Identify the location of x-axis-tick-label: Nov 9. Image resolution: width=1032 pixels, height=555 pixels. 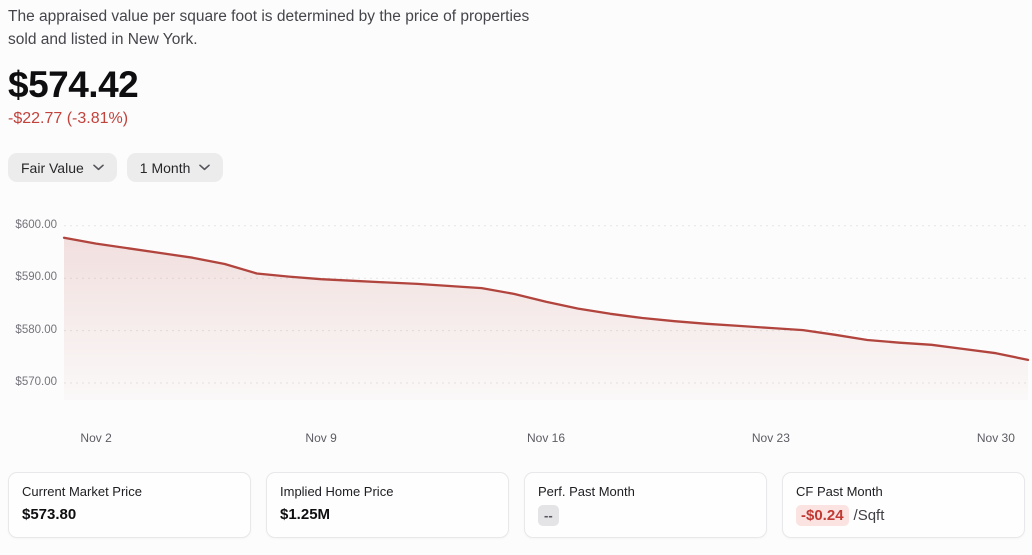
(321, 438).